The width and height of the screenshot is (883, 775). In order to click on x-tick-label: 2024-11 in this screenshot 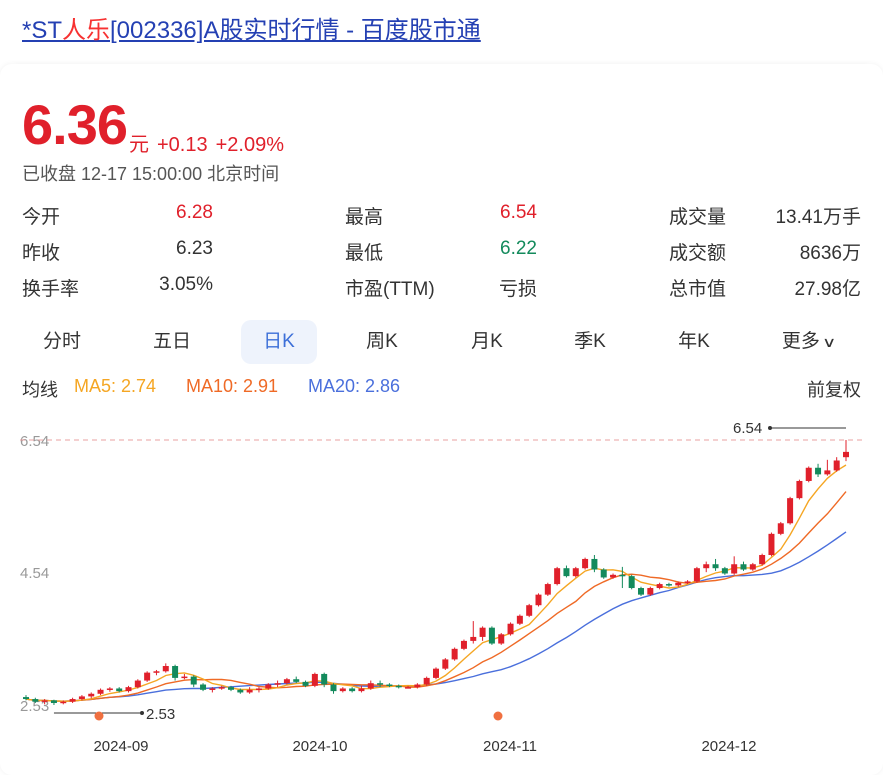, I will do `click(510, 746)`.